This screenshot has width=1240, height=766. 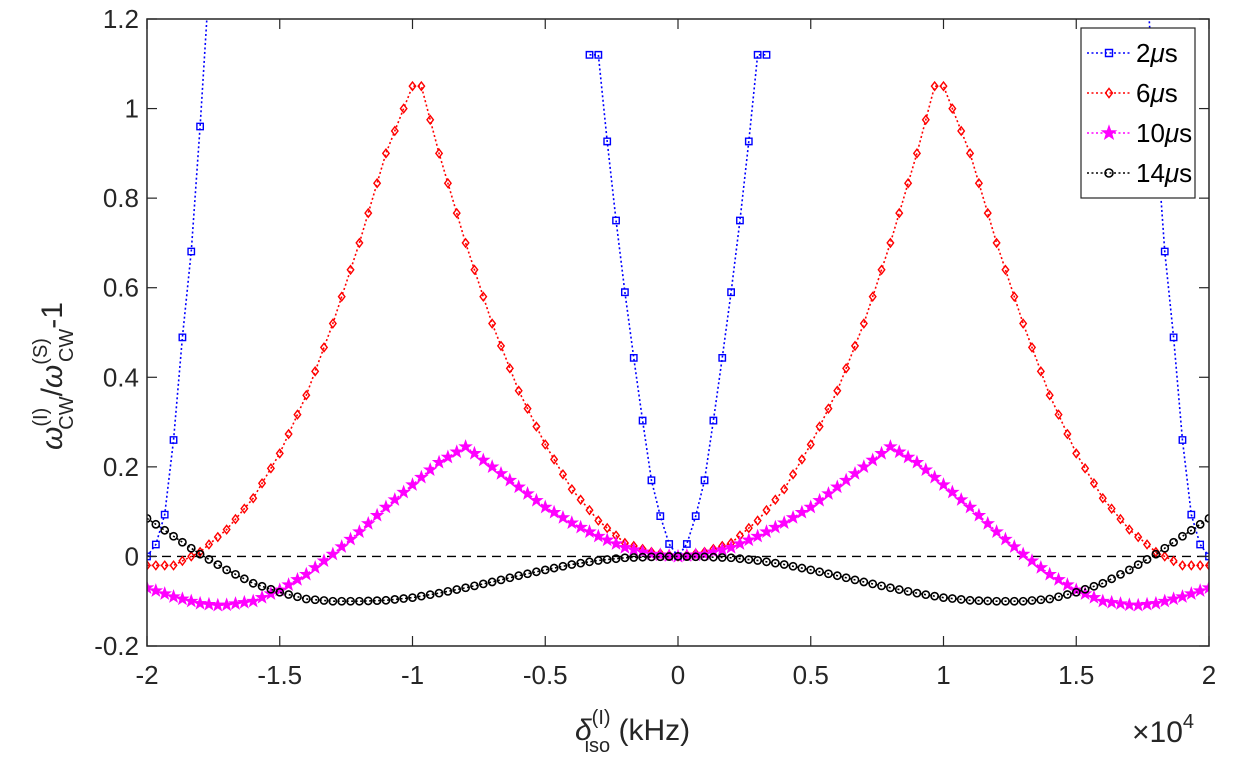 I want to click on legend-label-2us-mu: μ, so click(x=1156, y=53).